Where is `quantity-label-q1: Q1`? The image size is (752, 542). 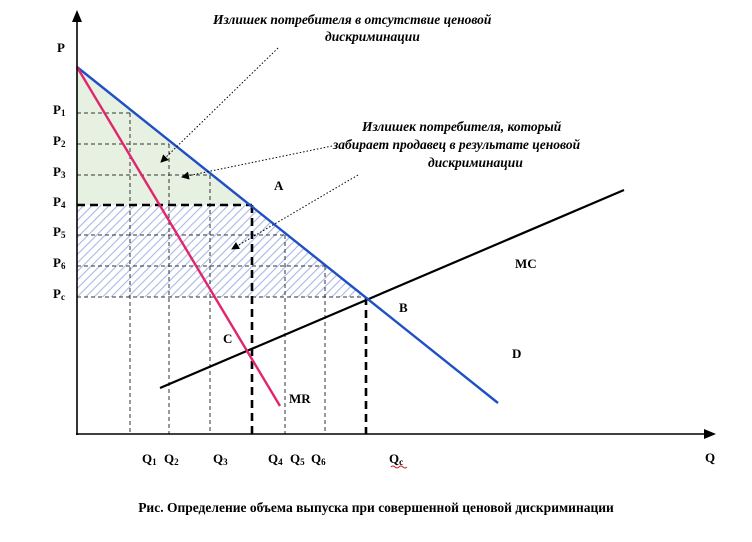 quantity-label-q1: Q1 is located at coordinates (149, 459).